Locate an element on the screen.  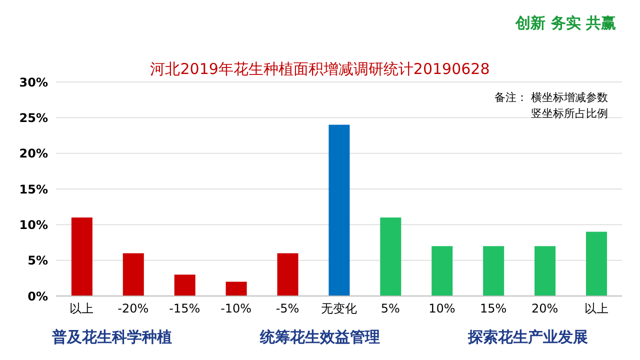
x-tick-label: 10% is located at coordinates (442, 309).